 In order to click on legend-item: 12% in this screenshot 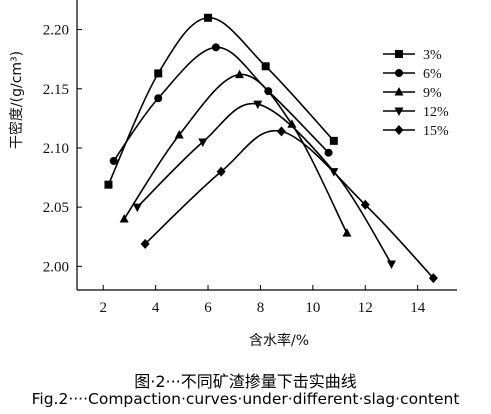, I will do `click(416, 112)`.